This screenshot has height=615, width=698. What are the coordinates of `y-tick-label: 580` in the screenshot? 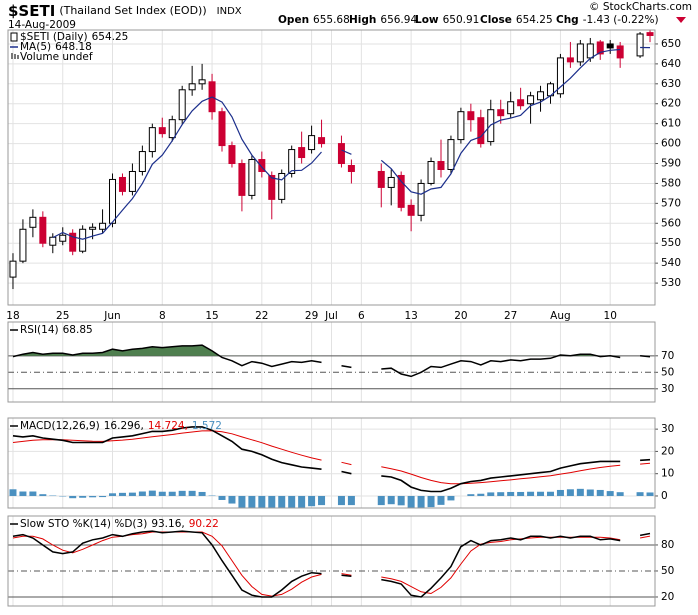 It's located at (671, 183).